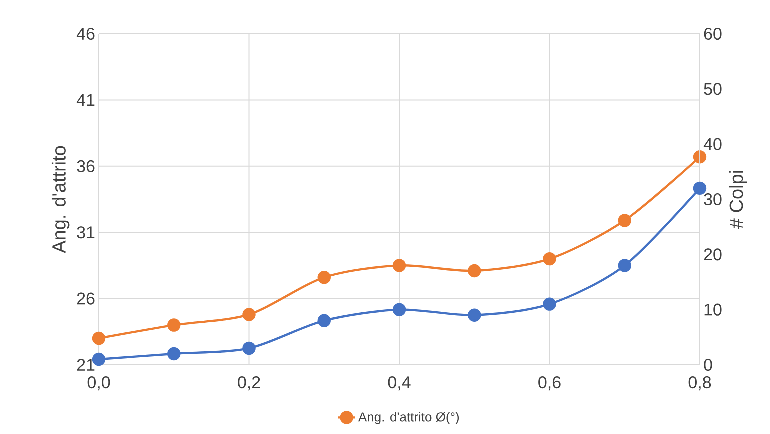 The height and width of the screenshot is (434, 770). What do you see at coordinates (86, 232) in the screenshot?
I see `y-tick-label: 31` at bounding box center [86, 232].